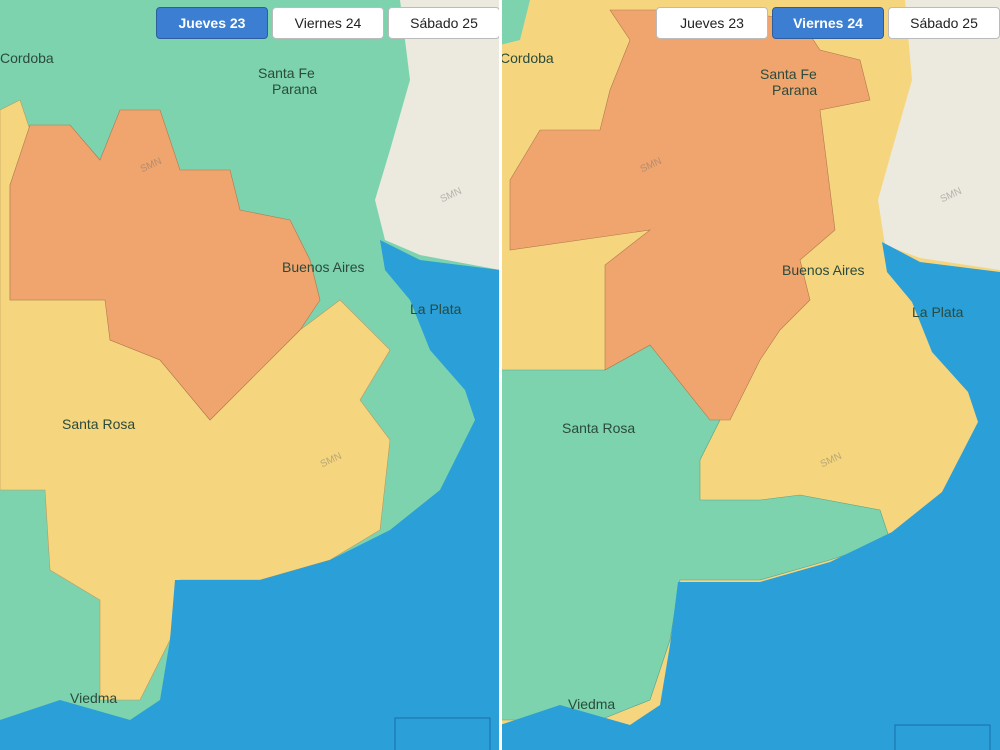 The width and height of the screenshot is (1000, 750). What do you see at coordinates (165, 265) in the screenshot?
I see `alert-zone-orange` at bounding box center [165, 265].